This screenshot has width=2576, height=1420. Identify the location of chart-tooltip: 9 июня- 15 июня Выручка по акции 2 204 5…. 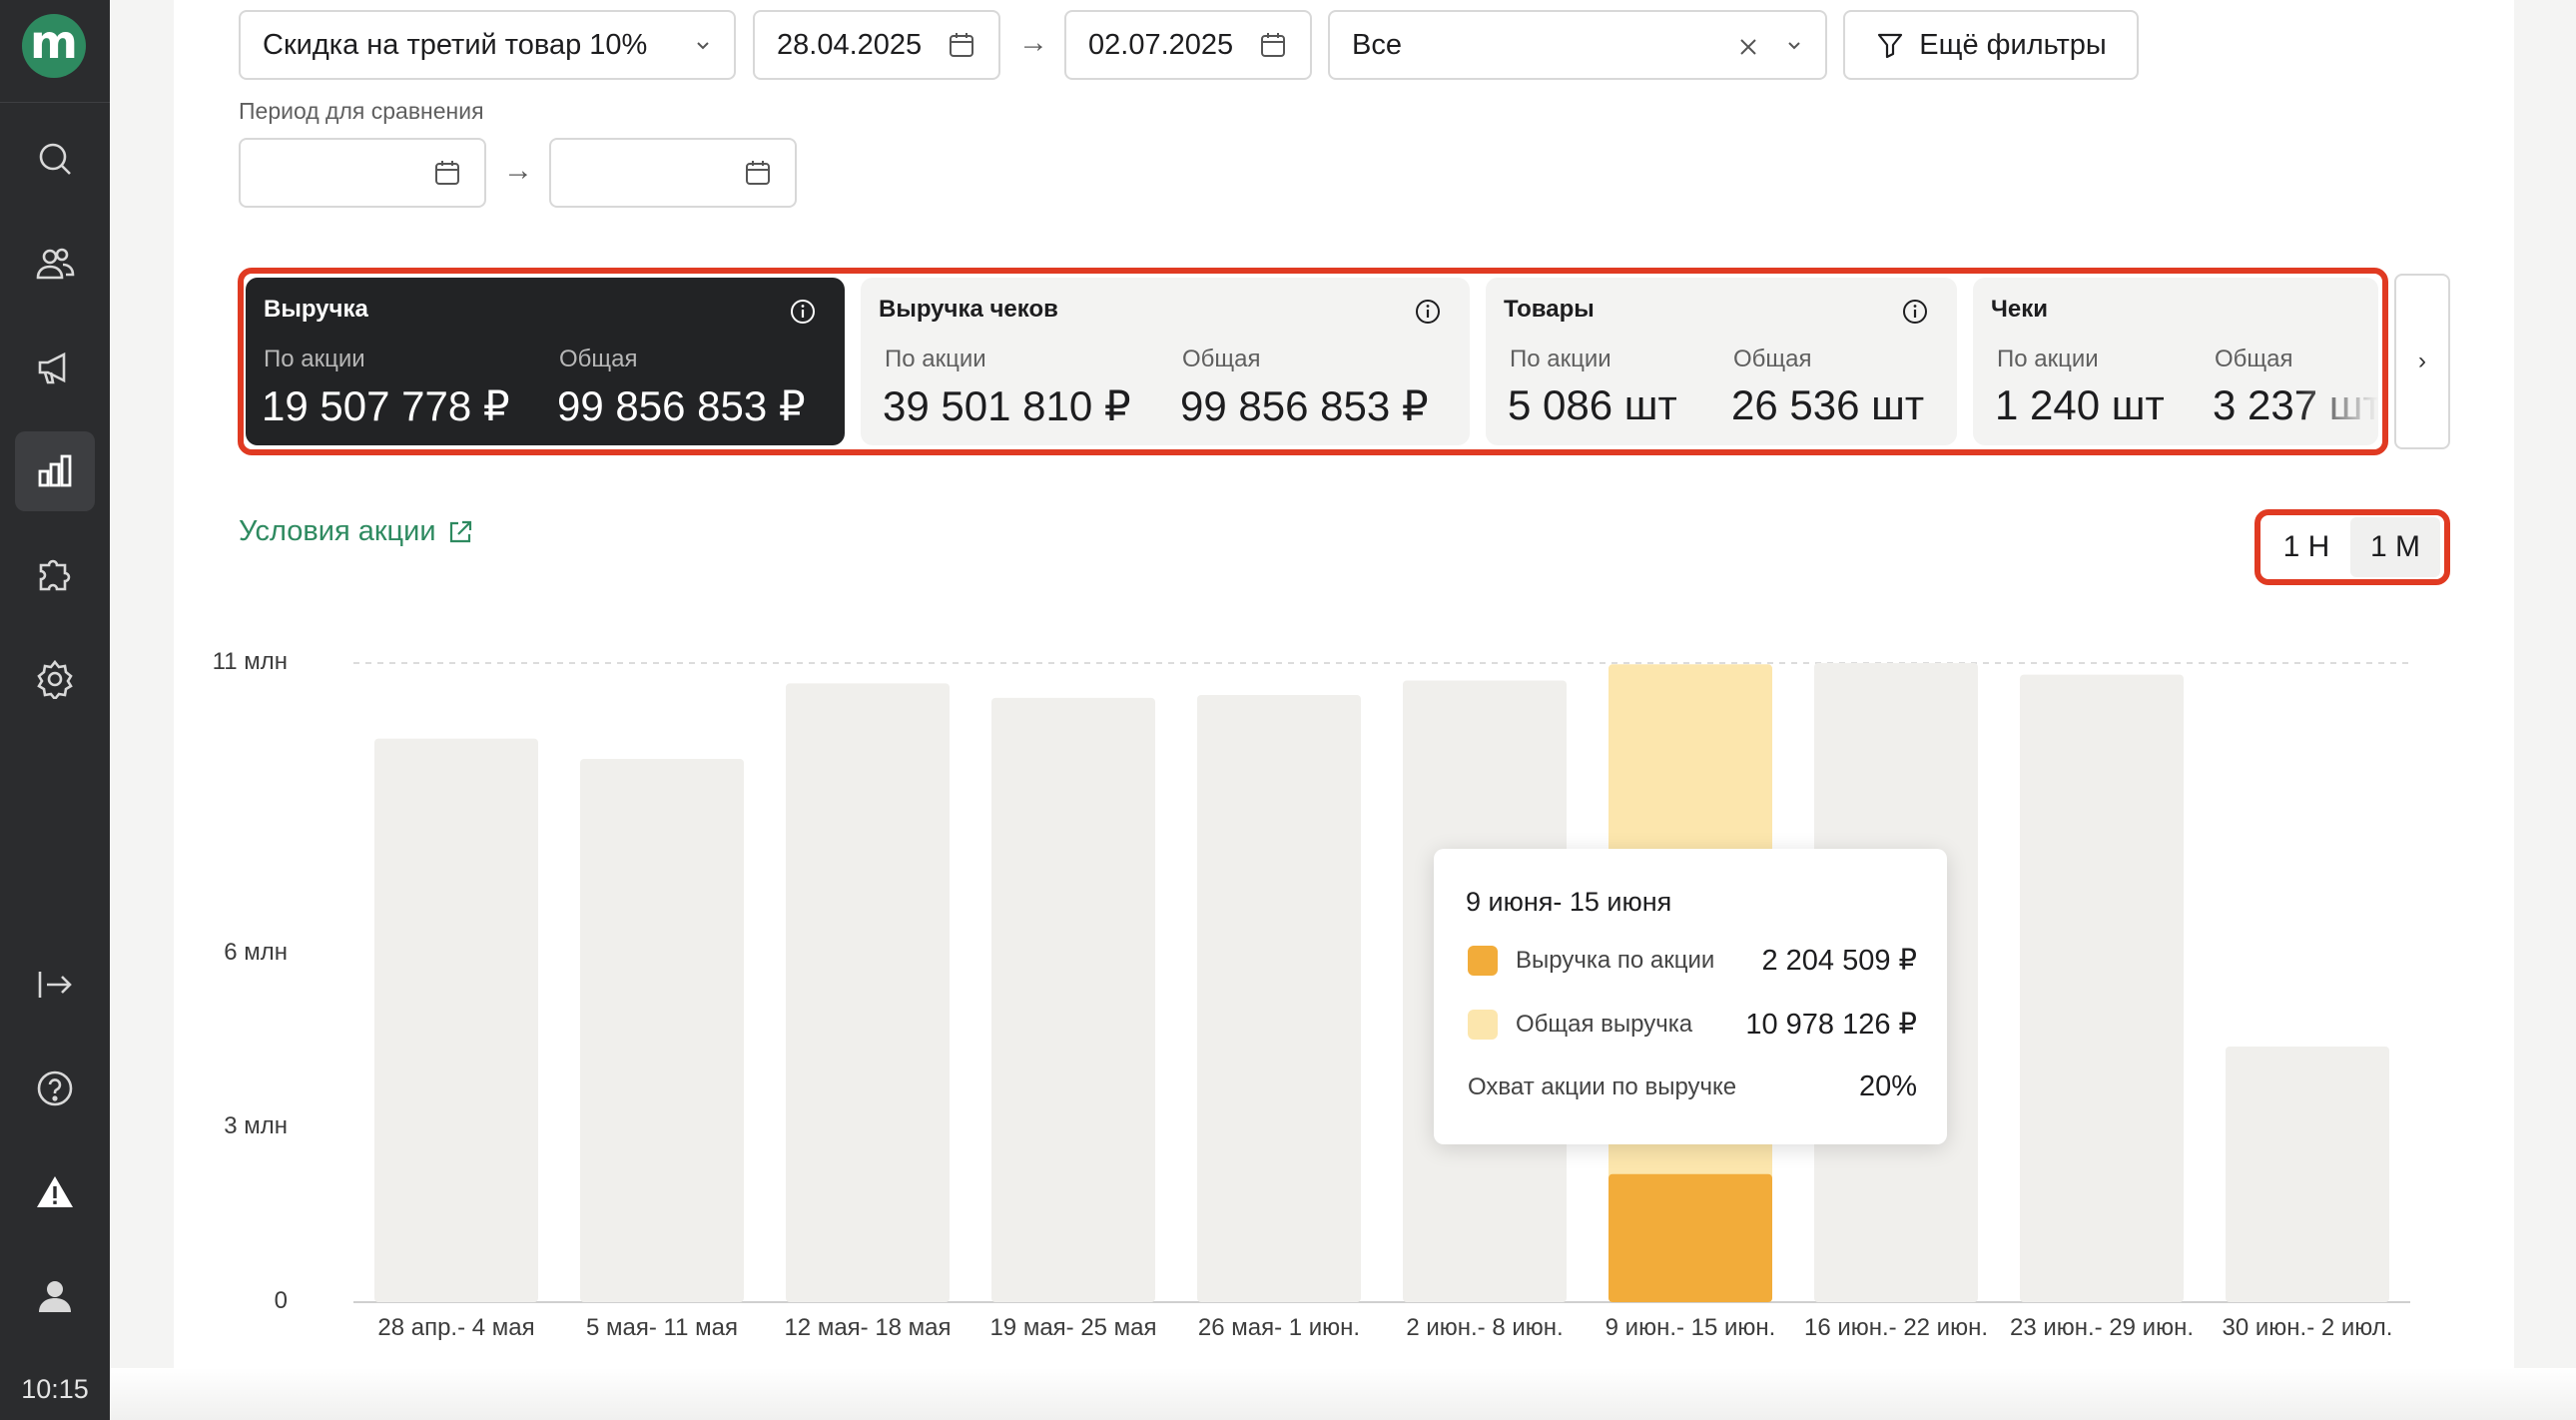
(1690, 996).